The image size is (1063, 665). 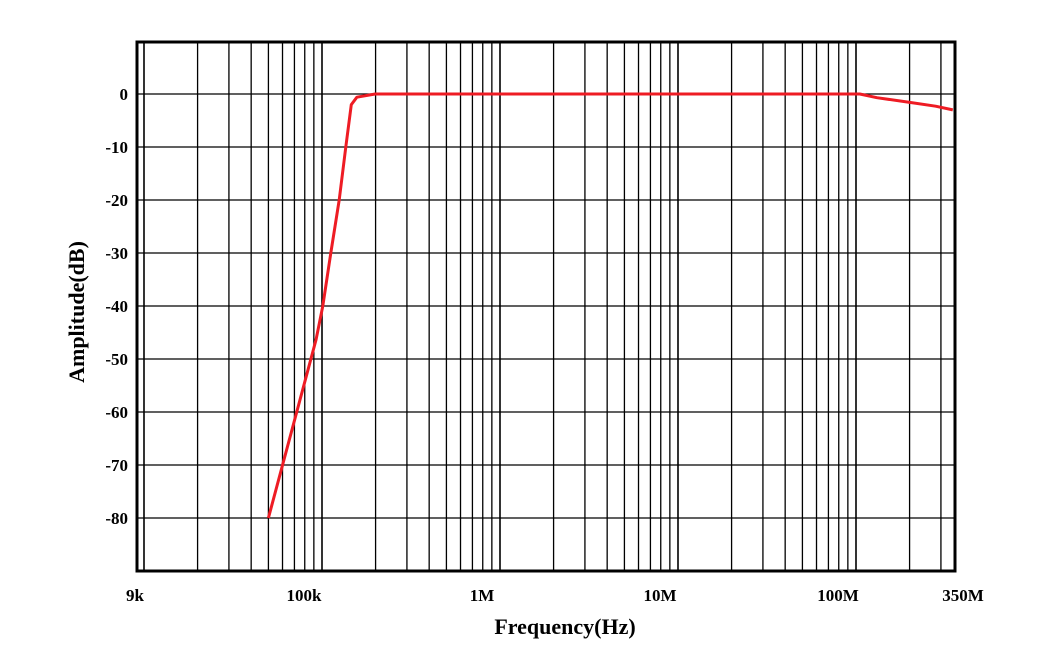 What do you see at coordinates (305, 595) in the screenshot?
I see `x-tick-label: 100k` at bounding box center [305, 595].